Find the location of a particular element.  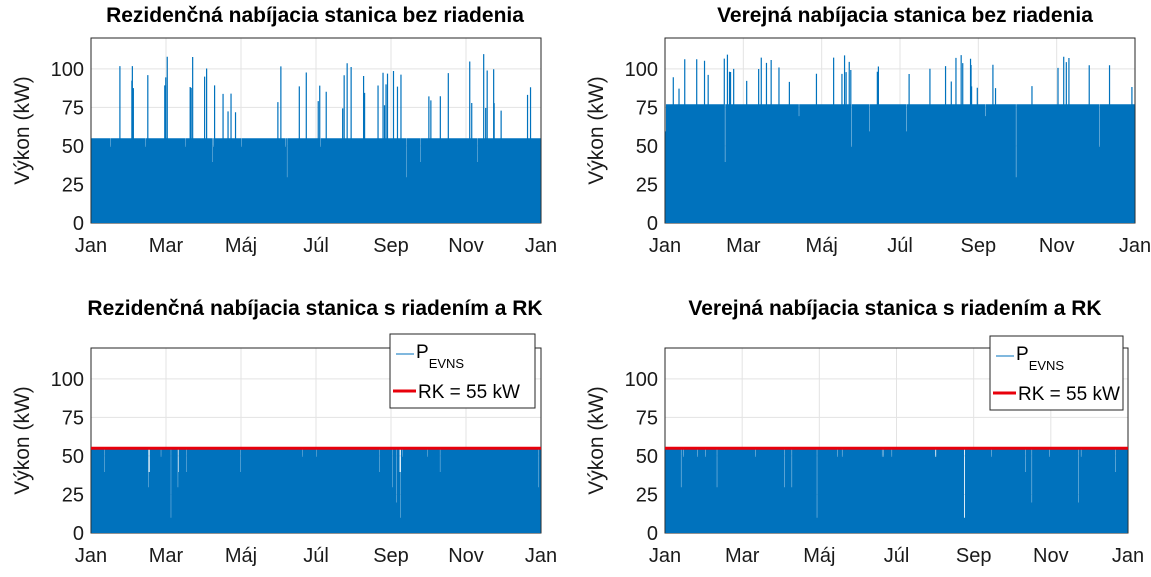

chart-title: Verejná nabíjacia stanica bez riadenia is located at coordinates (905, 15).